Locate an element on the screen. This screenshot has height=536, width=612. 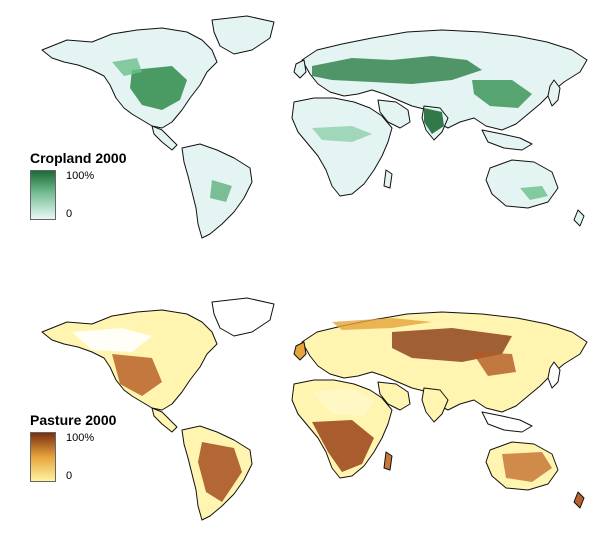
cropland-legend-body: 100% 0 is located at coordinates (75, 196).